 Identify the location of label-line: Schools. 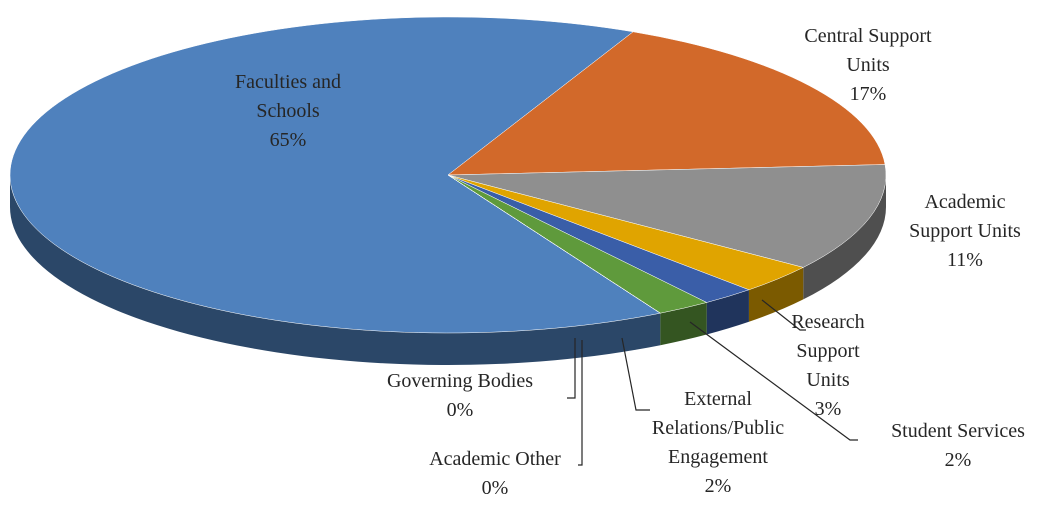
(288, 111).